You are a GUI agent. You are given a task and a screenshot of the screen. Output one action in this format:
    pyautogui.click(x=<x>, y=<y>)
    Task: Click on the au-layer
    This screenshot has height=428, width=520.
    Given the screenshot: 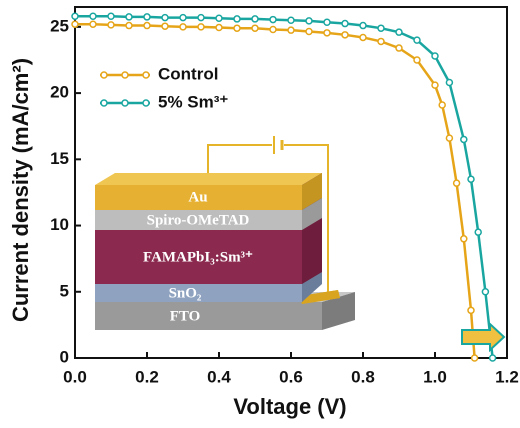 What is the action you would take?
    pyautogui.click(x=198, y=197)
    